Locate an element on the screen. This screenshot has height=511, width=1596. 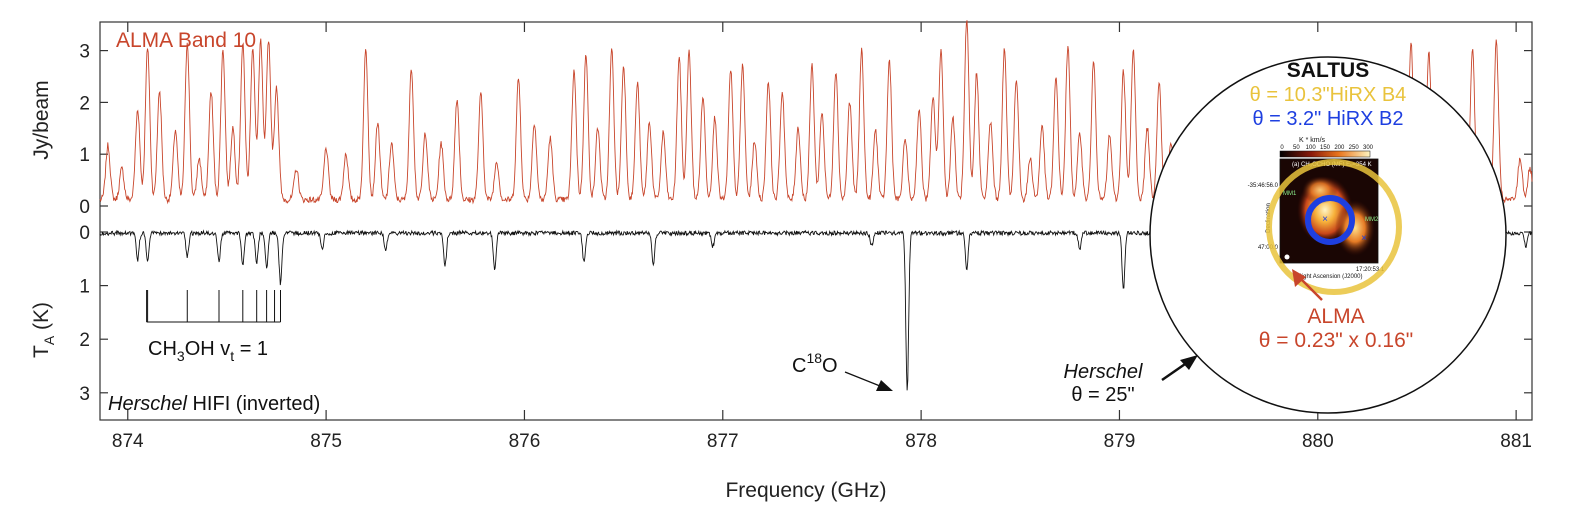
herschel-hifi-label: Herschel HIFI (inverted) is located at coordinates (214, 404).